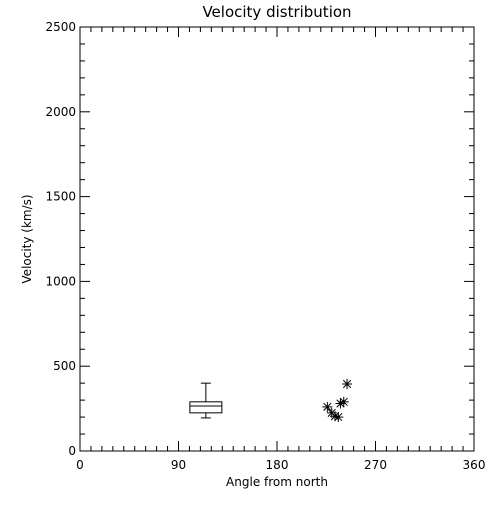 The width and height of the screenshot is (500, 505). I want to click on x-tick-label: 0, so click(80, 465).